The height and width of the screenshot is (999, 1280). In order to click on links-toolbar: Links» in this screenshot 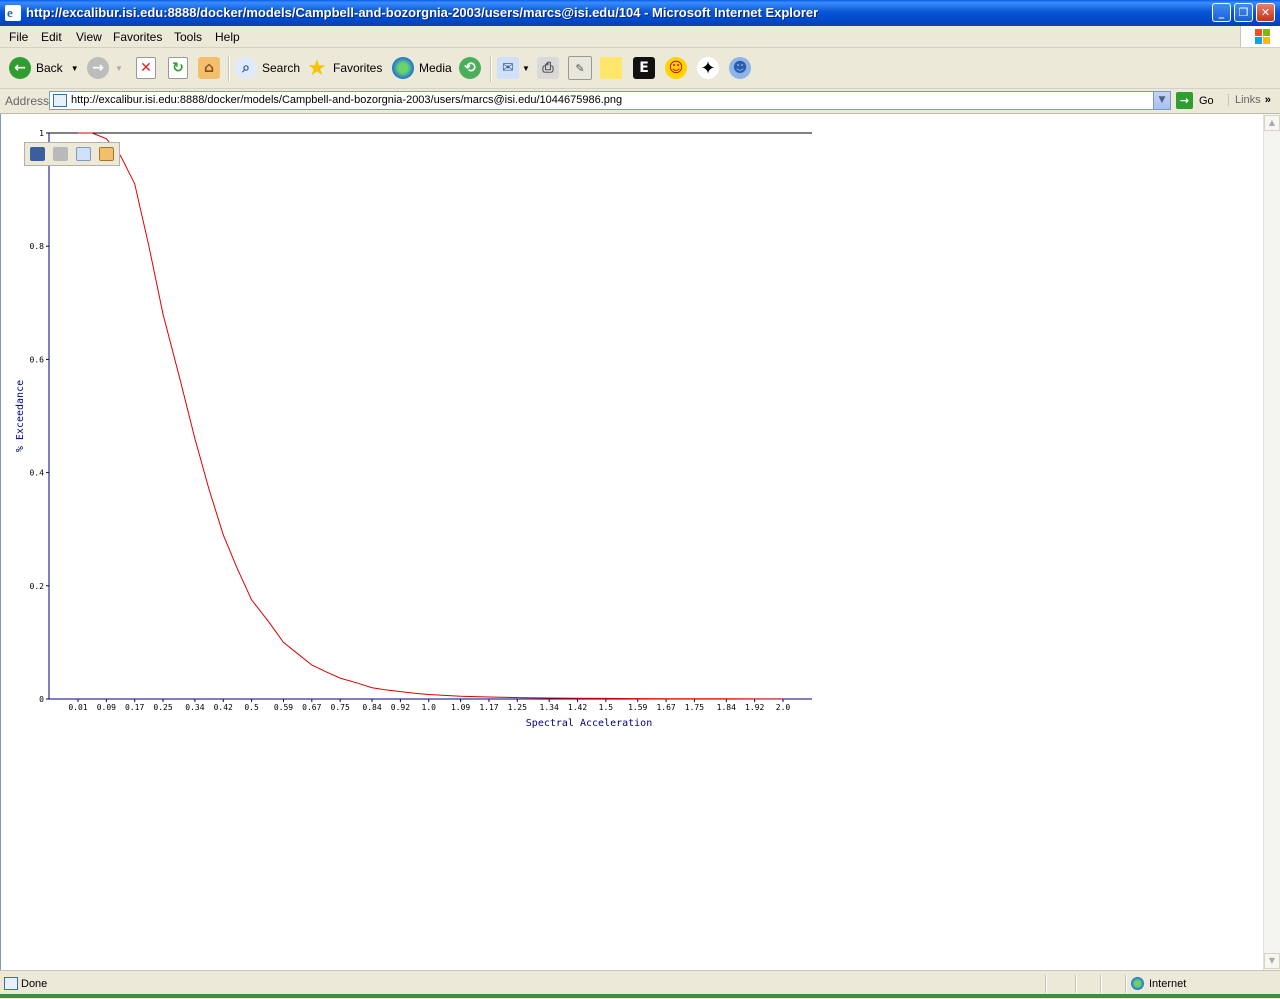, I will do `click(1249, 100)`.